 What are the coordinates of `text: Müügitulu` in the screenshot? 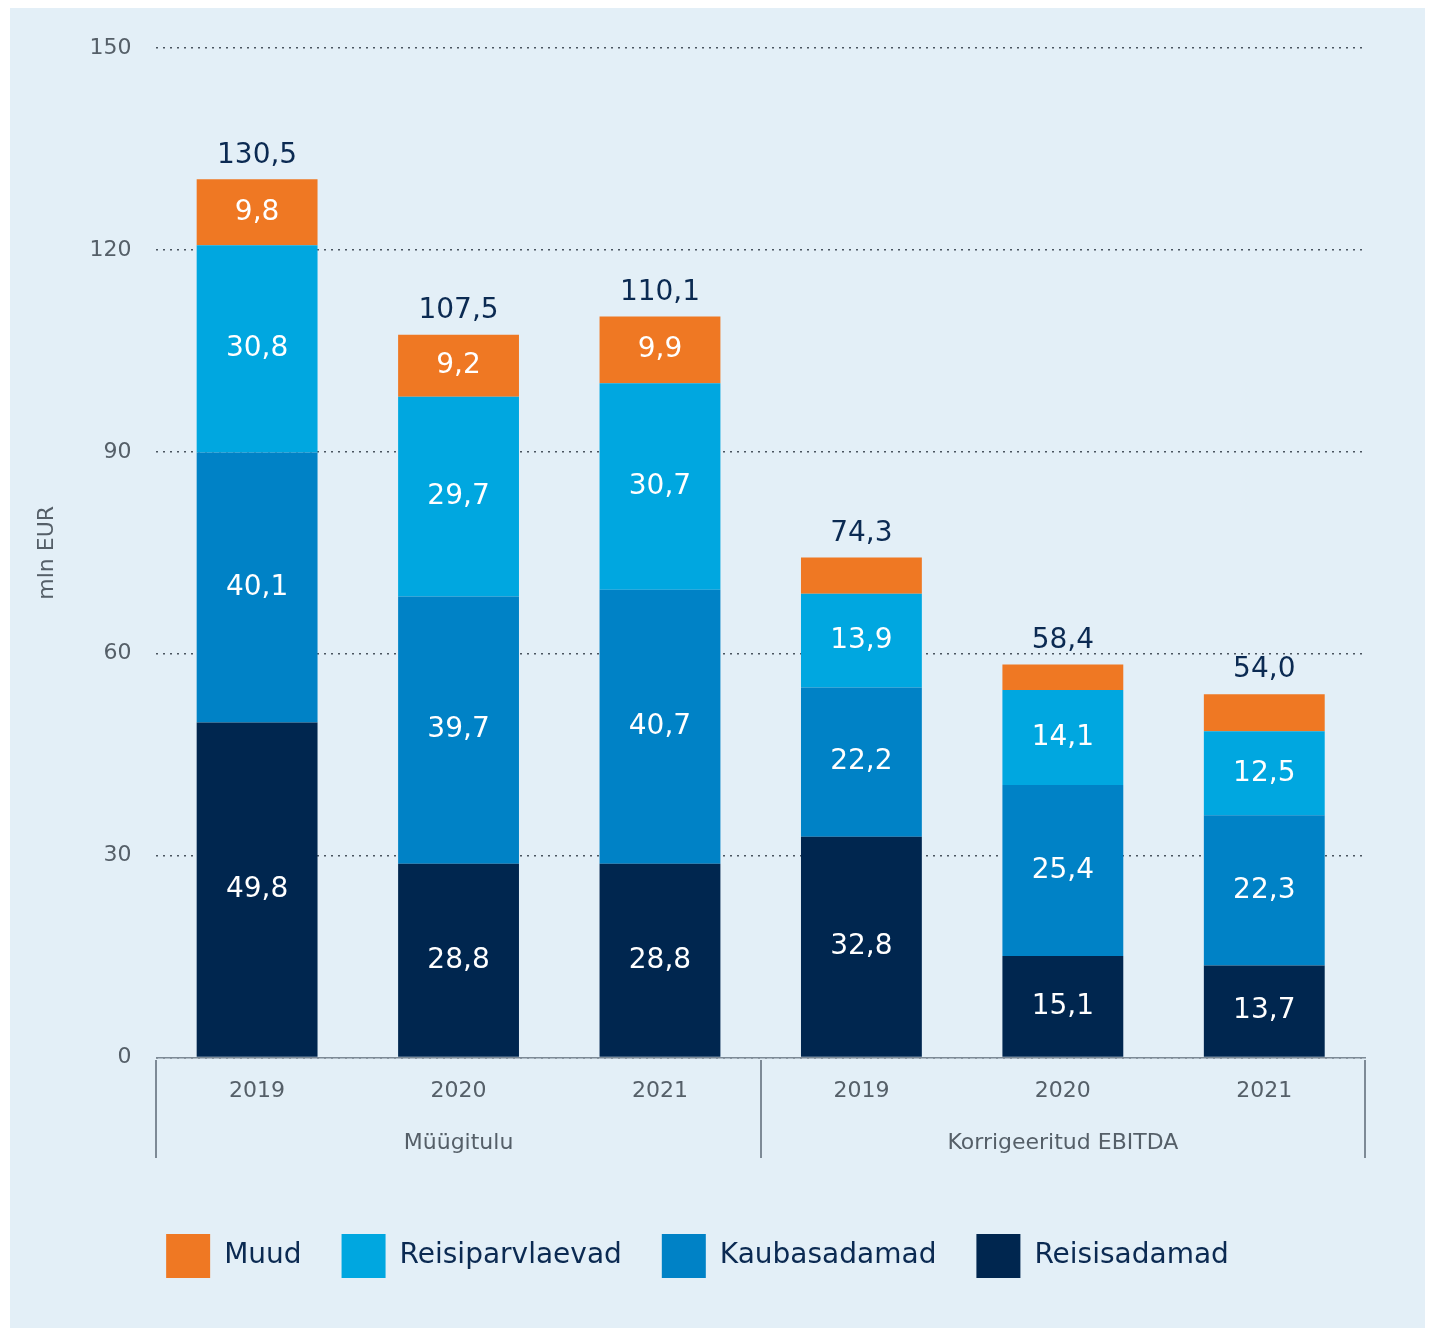 It's located at (458, 1142).